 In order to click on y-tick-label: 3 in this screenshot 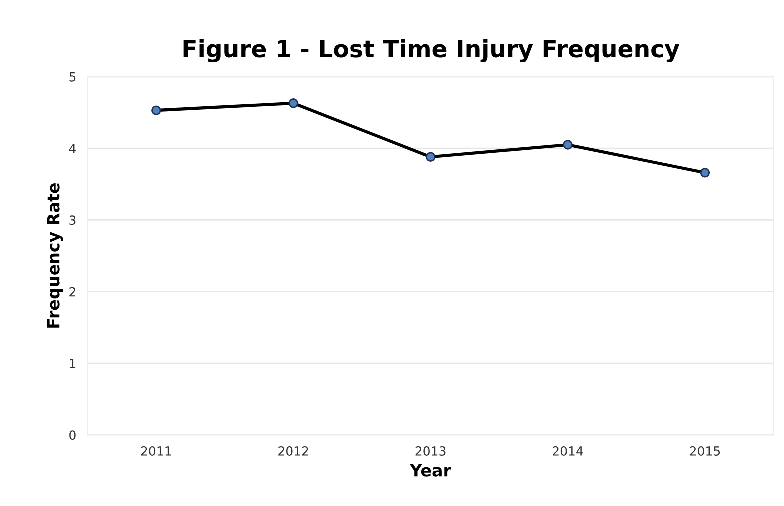, I will do `click(73, 221)`.